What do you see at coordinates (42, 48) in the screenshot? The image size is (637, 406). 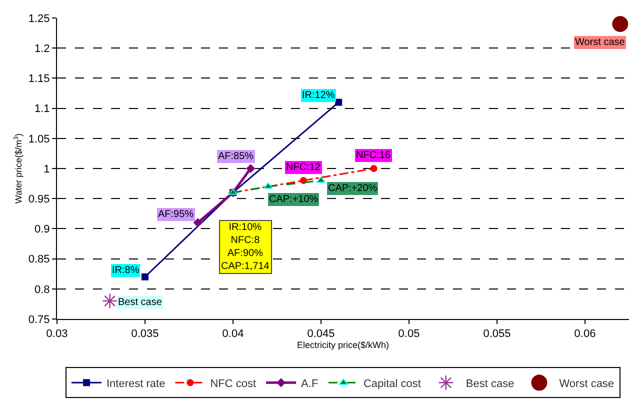 I see `y-tick-label: 1.2` at bounding box center [42, 48].